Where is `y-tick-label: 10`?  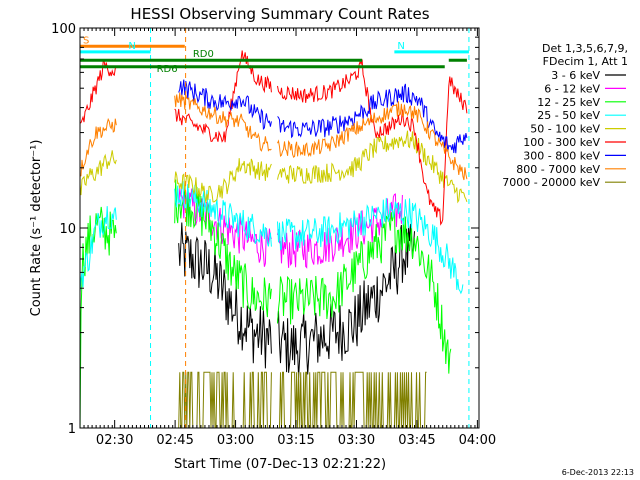
y-tick-label: 10 is located at coordinates (67, 229).